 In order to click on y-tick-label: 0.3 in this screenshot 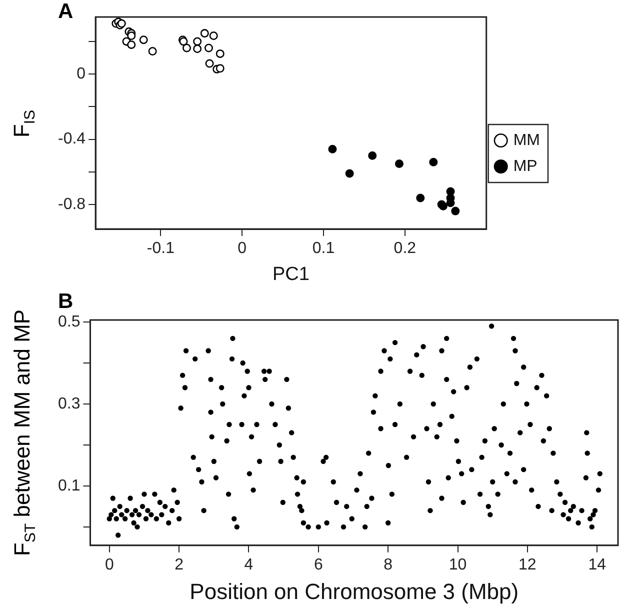, I will do `click(69, 403)`.